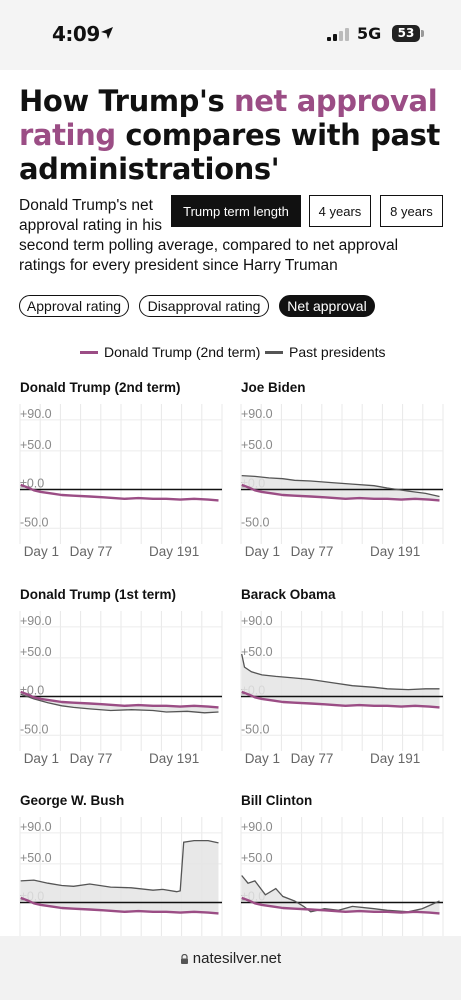  I want to click on legend-swatch-past, so click(274, 352).